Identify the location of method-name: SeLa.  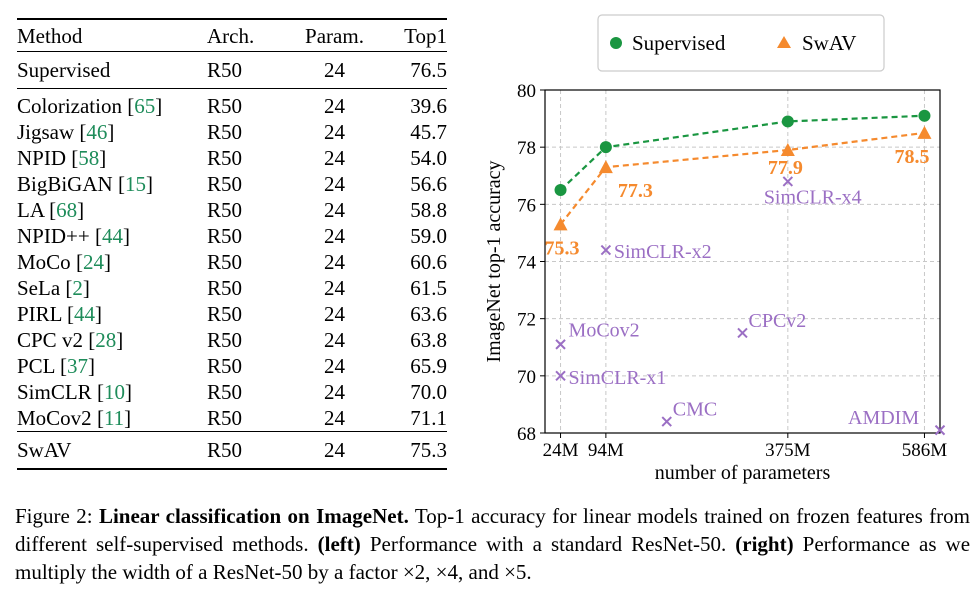
(39, 288).